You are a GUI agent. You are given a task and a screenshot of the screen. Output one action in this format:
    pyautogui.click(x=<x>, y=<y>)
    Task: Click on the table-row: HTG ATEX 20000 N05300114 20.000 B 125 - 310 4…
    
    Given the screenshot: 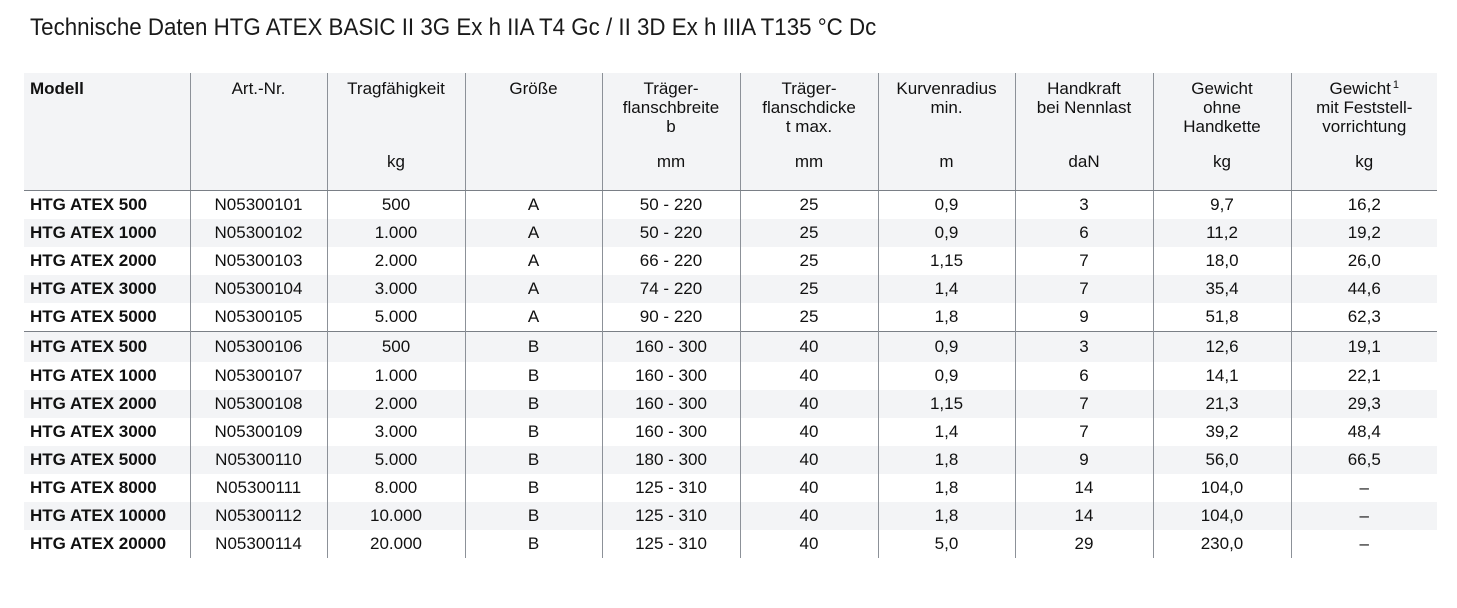 What is the action you would take?
    pyautogui.click(x=730, y=544)
    